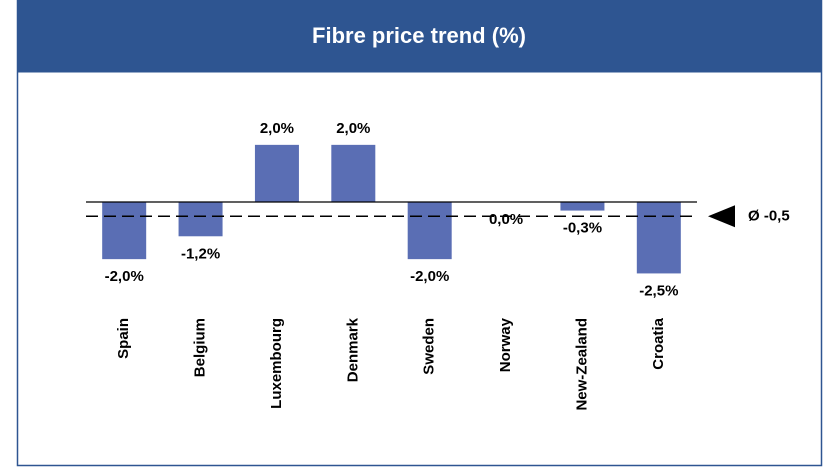  What do you see at coordinates (429, 346) in the screenshot?
I see `x-tick-label: Sweden` at bounding box center [429, 346].